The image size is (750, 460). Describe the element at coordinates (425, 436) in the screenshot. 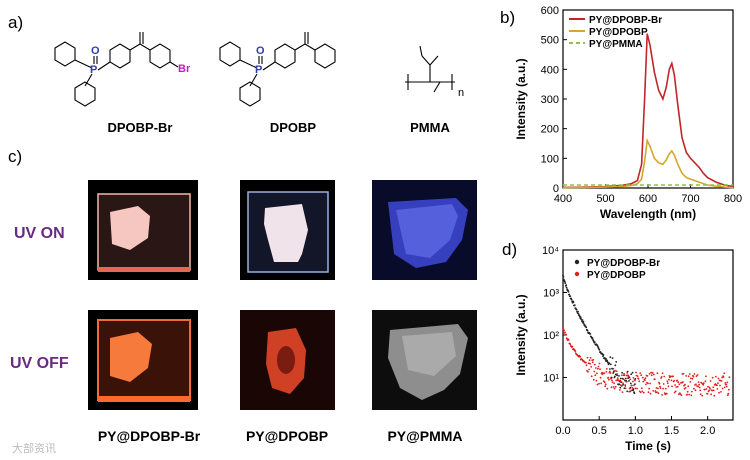

I see `column-label-pmma: PY@PMMA` at that location.